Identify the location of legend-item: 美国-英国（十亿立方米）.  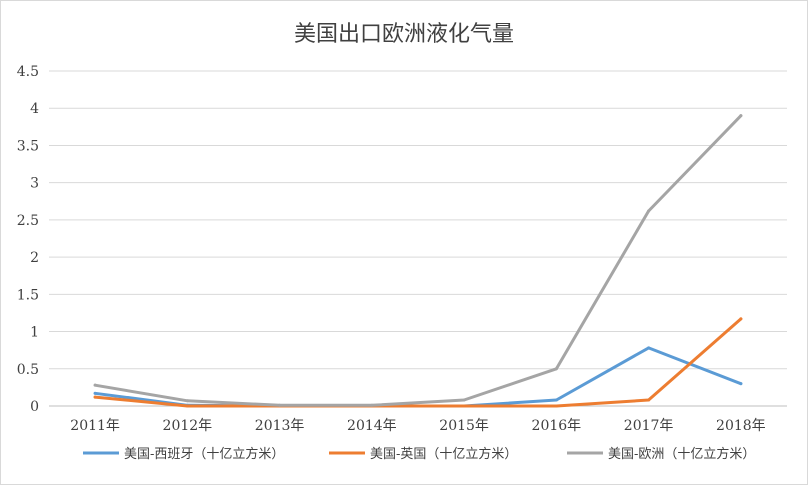
(423, 454).